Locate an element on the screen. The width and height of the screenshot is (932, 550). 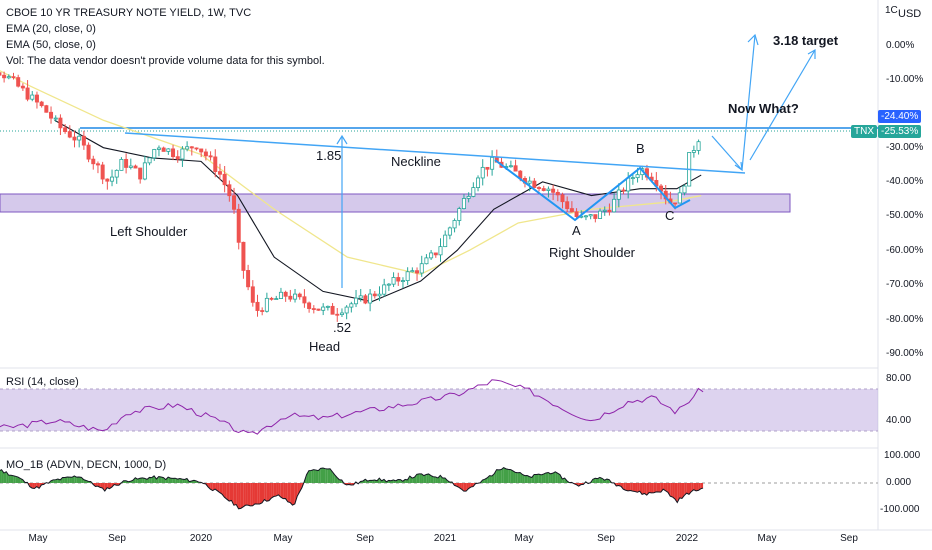
rsi-path is located at coordinates (352, 407).